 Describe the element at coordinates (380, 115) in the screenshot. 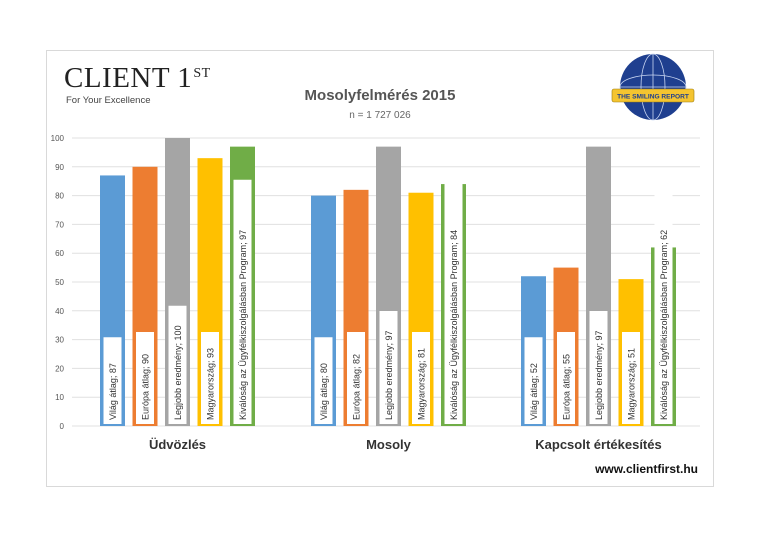

I see `chart-subtitle: n = 1 727 026` at that location.